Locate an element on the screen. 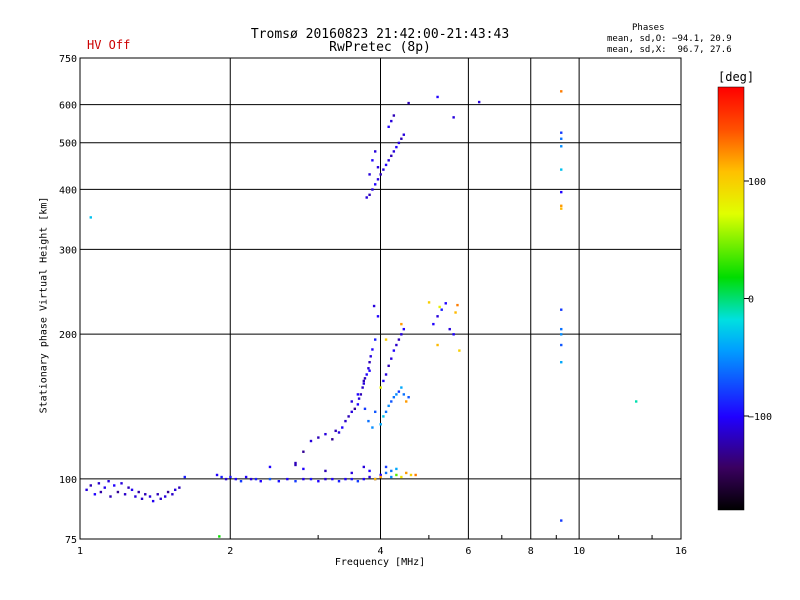 This screenshot has height=600, width=800. x-tick-label: 4 is located at coordinates (380, 551).